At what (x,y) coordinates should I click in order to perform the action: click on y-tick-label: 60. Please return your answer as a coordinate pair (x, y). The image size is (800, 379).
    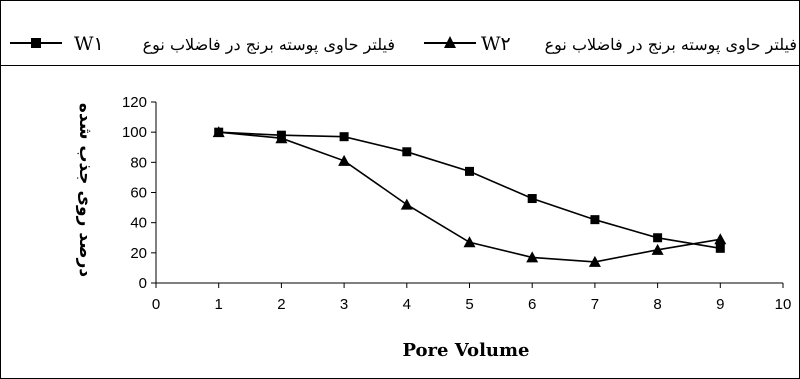
    Looking at the image, I should click on (138, 193).